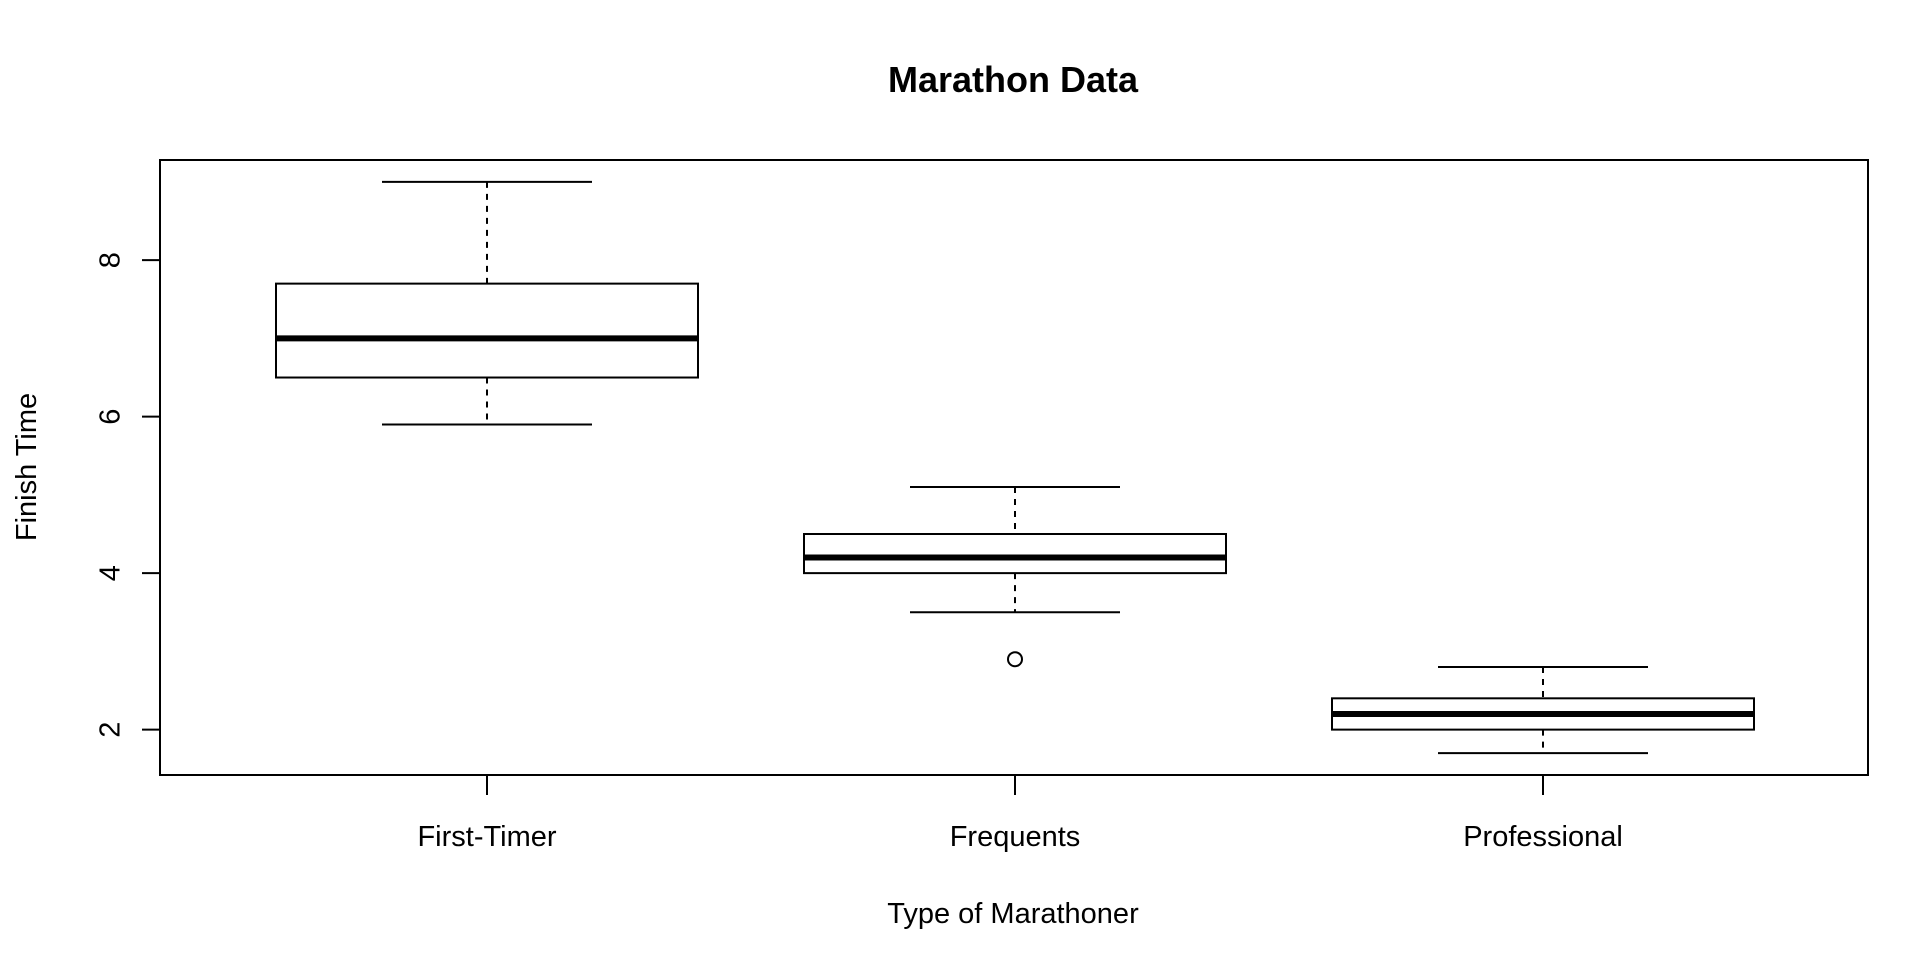 The image size is (1920, 960). Describe the element at coordinates (127, 495) in the screenshot. I see `y-axis: 2 4 6 8` at that location.